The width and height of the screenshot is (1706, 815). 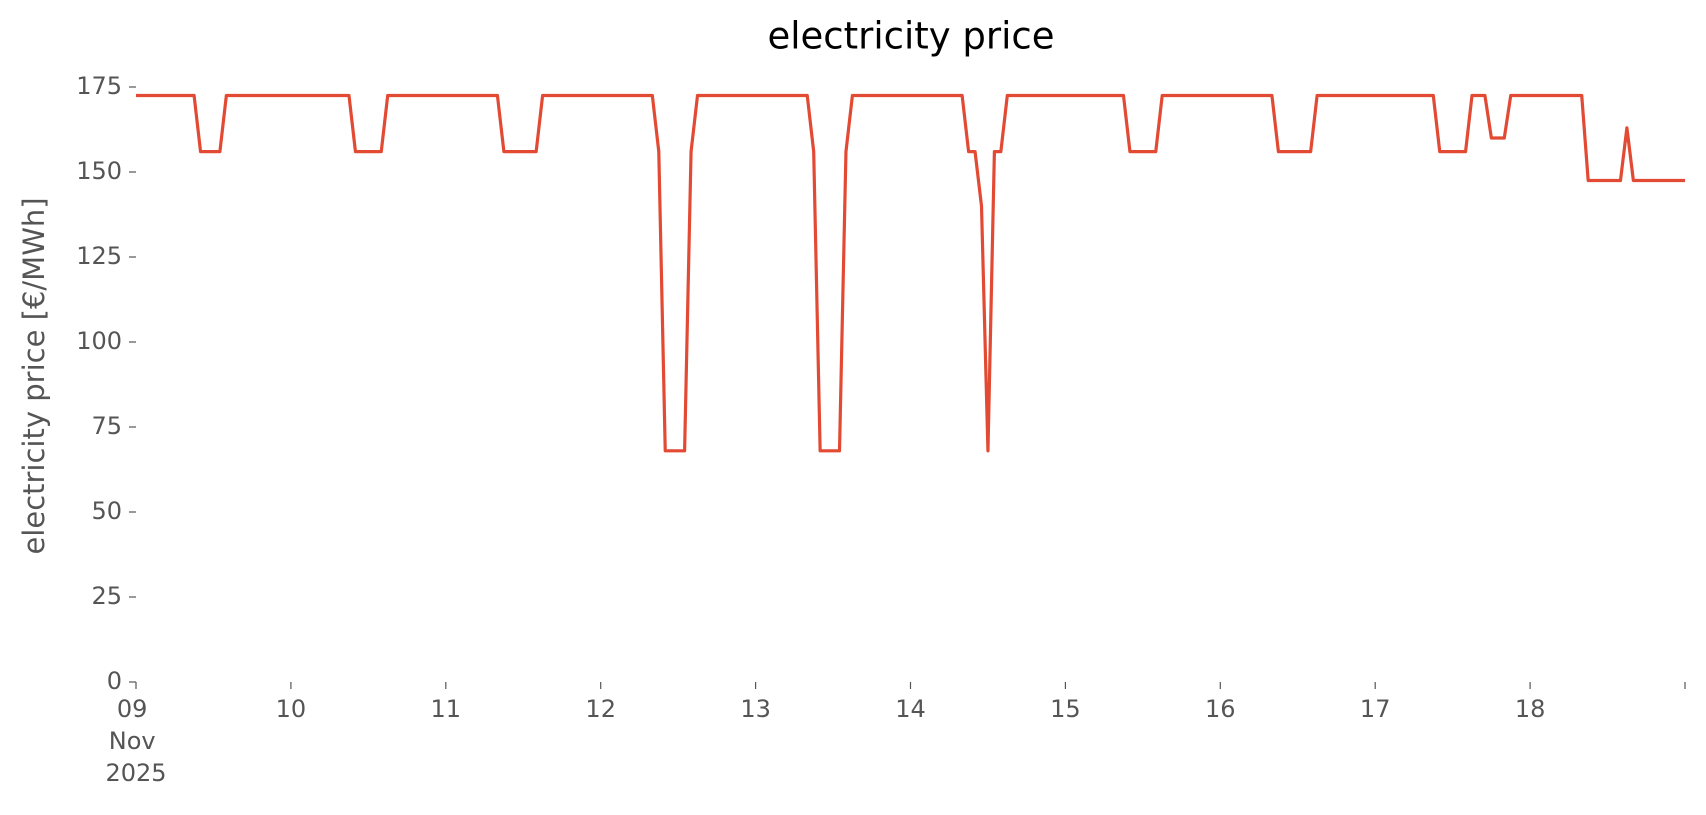 What do you see at coordinates (106, 511) in the screenshot?
I see `y-tick-label: 50` at bounding box center [106, 511].